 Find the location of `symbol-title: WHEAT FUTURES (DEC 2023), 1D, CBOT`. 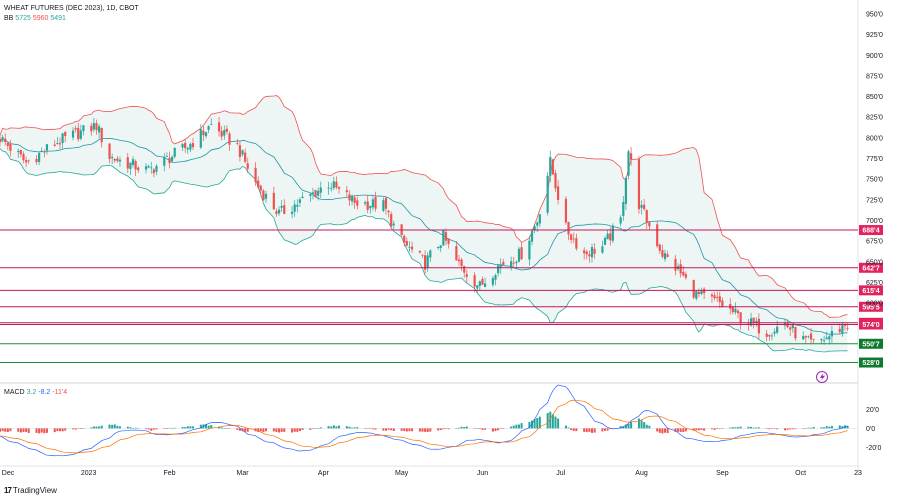

symbol-title: WHEAT FUTURES (DEC 2023), 1D, CBOT is located at coordinates (71, 8).